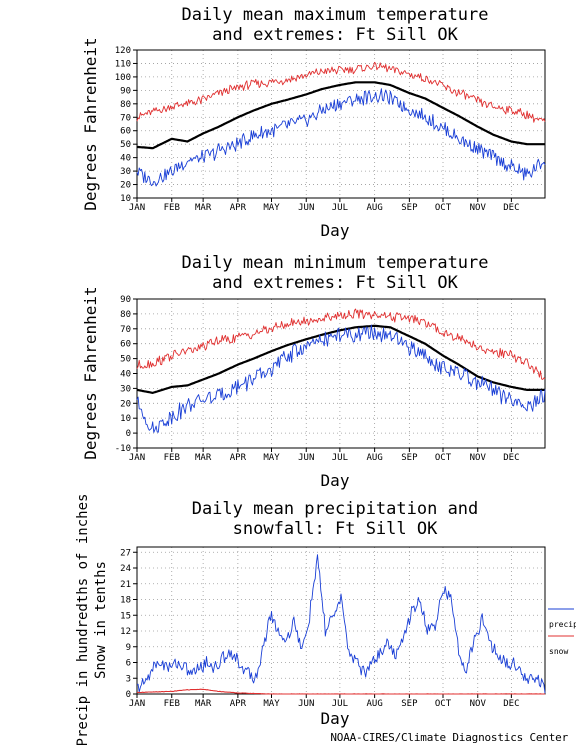 The image size is (576, 749). Describe the element at coordinates (335, 509) in the screenshot. I see `chart-title-line1: Daily mean precipitation and` at that location.